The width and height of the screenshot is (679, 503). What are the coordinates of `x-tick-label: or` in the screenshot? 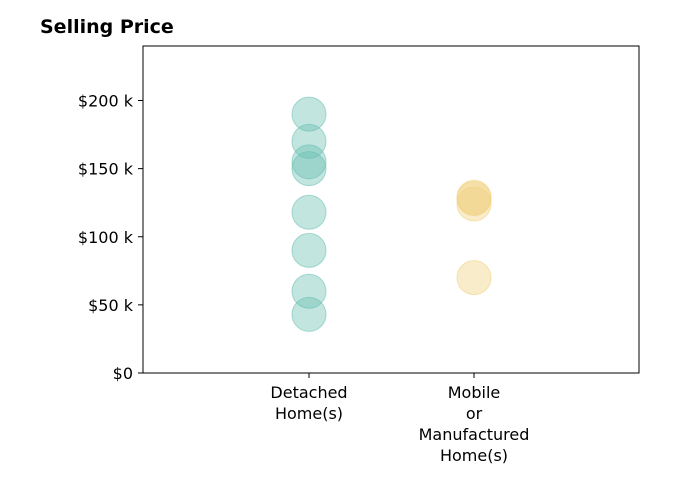 It's located at (474, 413).